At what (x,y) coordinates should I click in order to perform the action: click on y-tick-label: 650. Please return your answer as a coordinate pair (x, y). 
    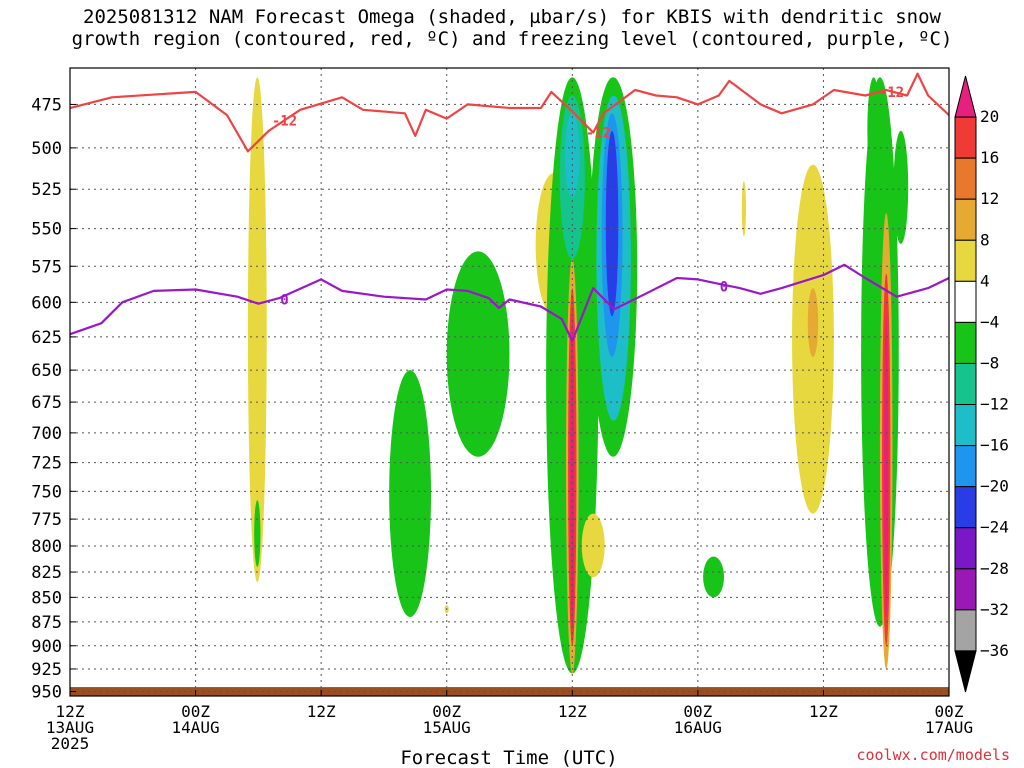
    Looking at the image, I should click on (46, 371).